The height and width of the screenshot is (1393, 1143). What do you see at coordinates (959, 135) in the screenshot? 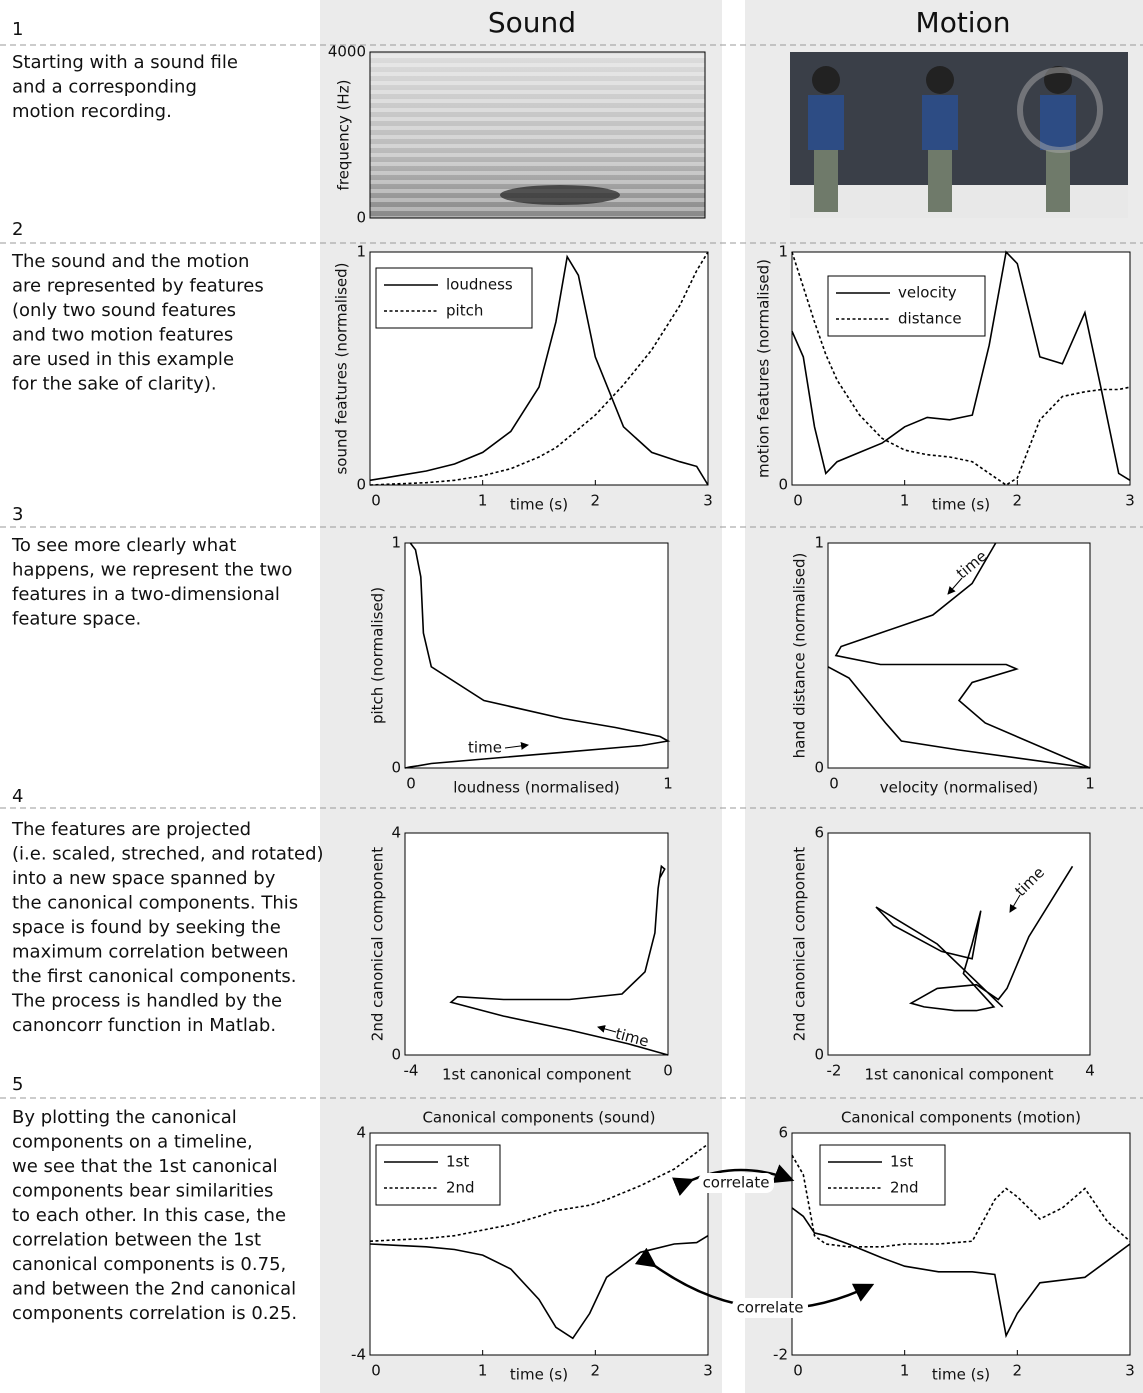
I see `motion-photo` at bounding box center [959, 135].